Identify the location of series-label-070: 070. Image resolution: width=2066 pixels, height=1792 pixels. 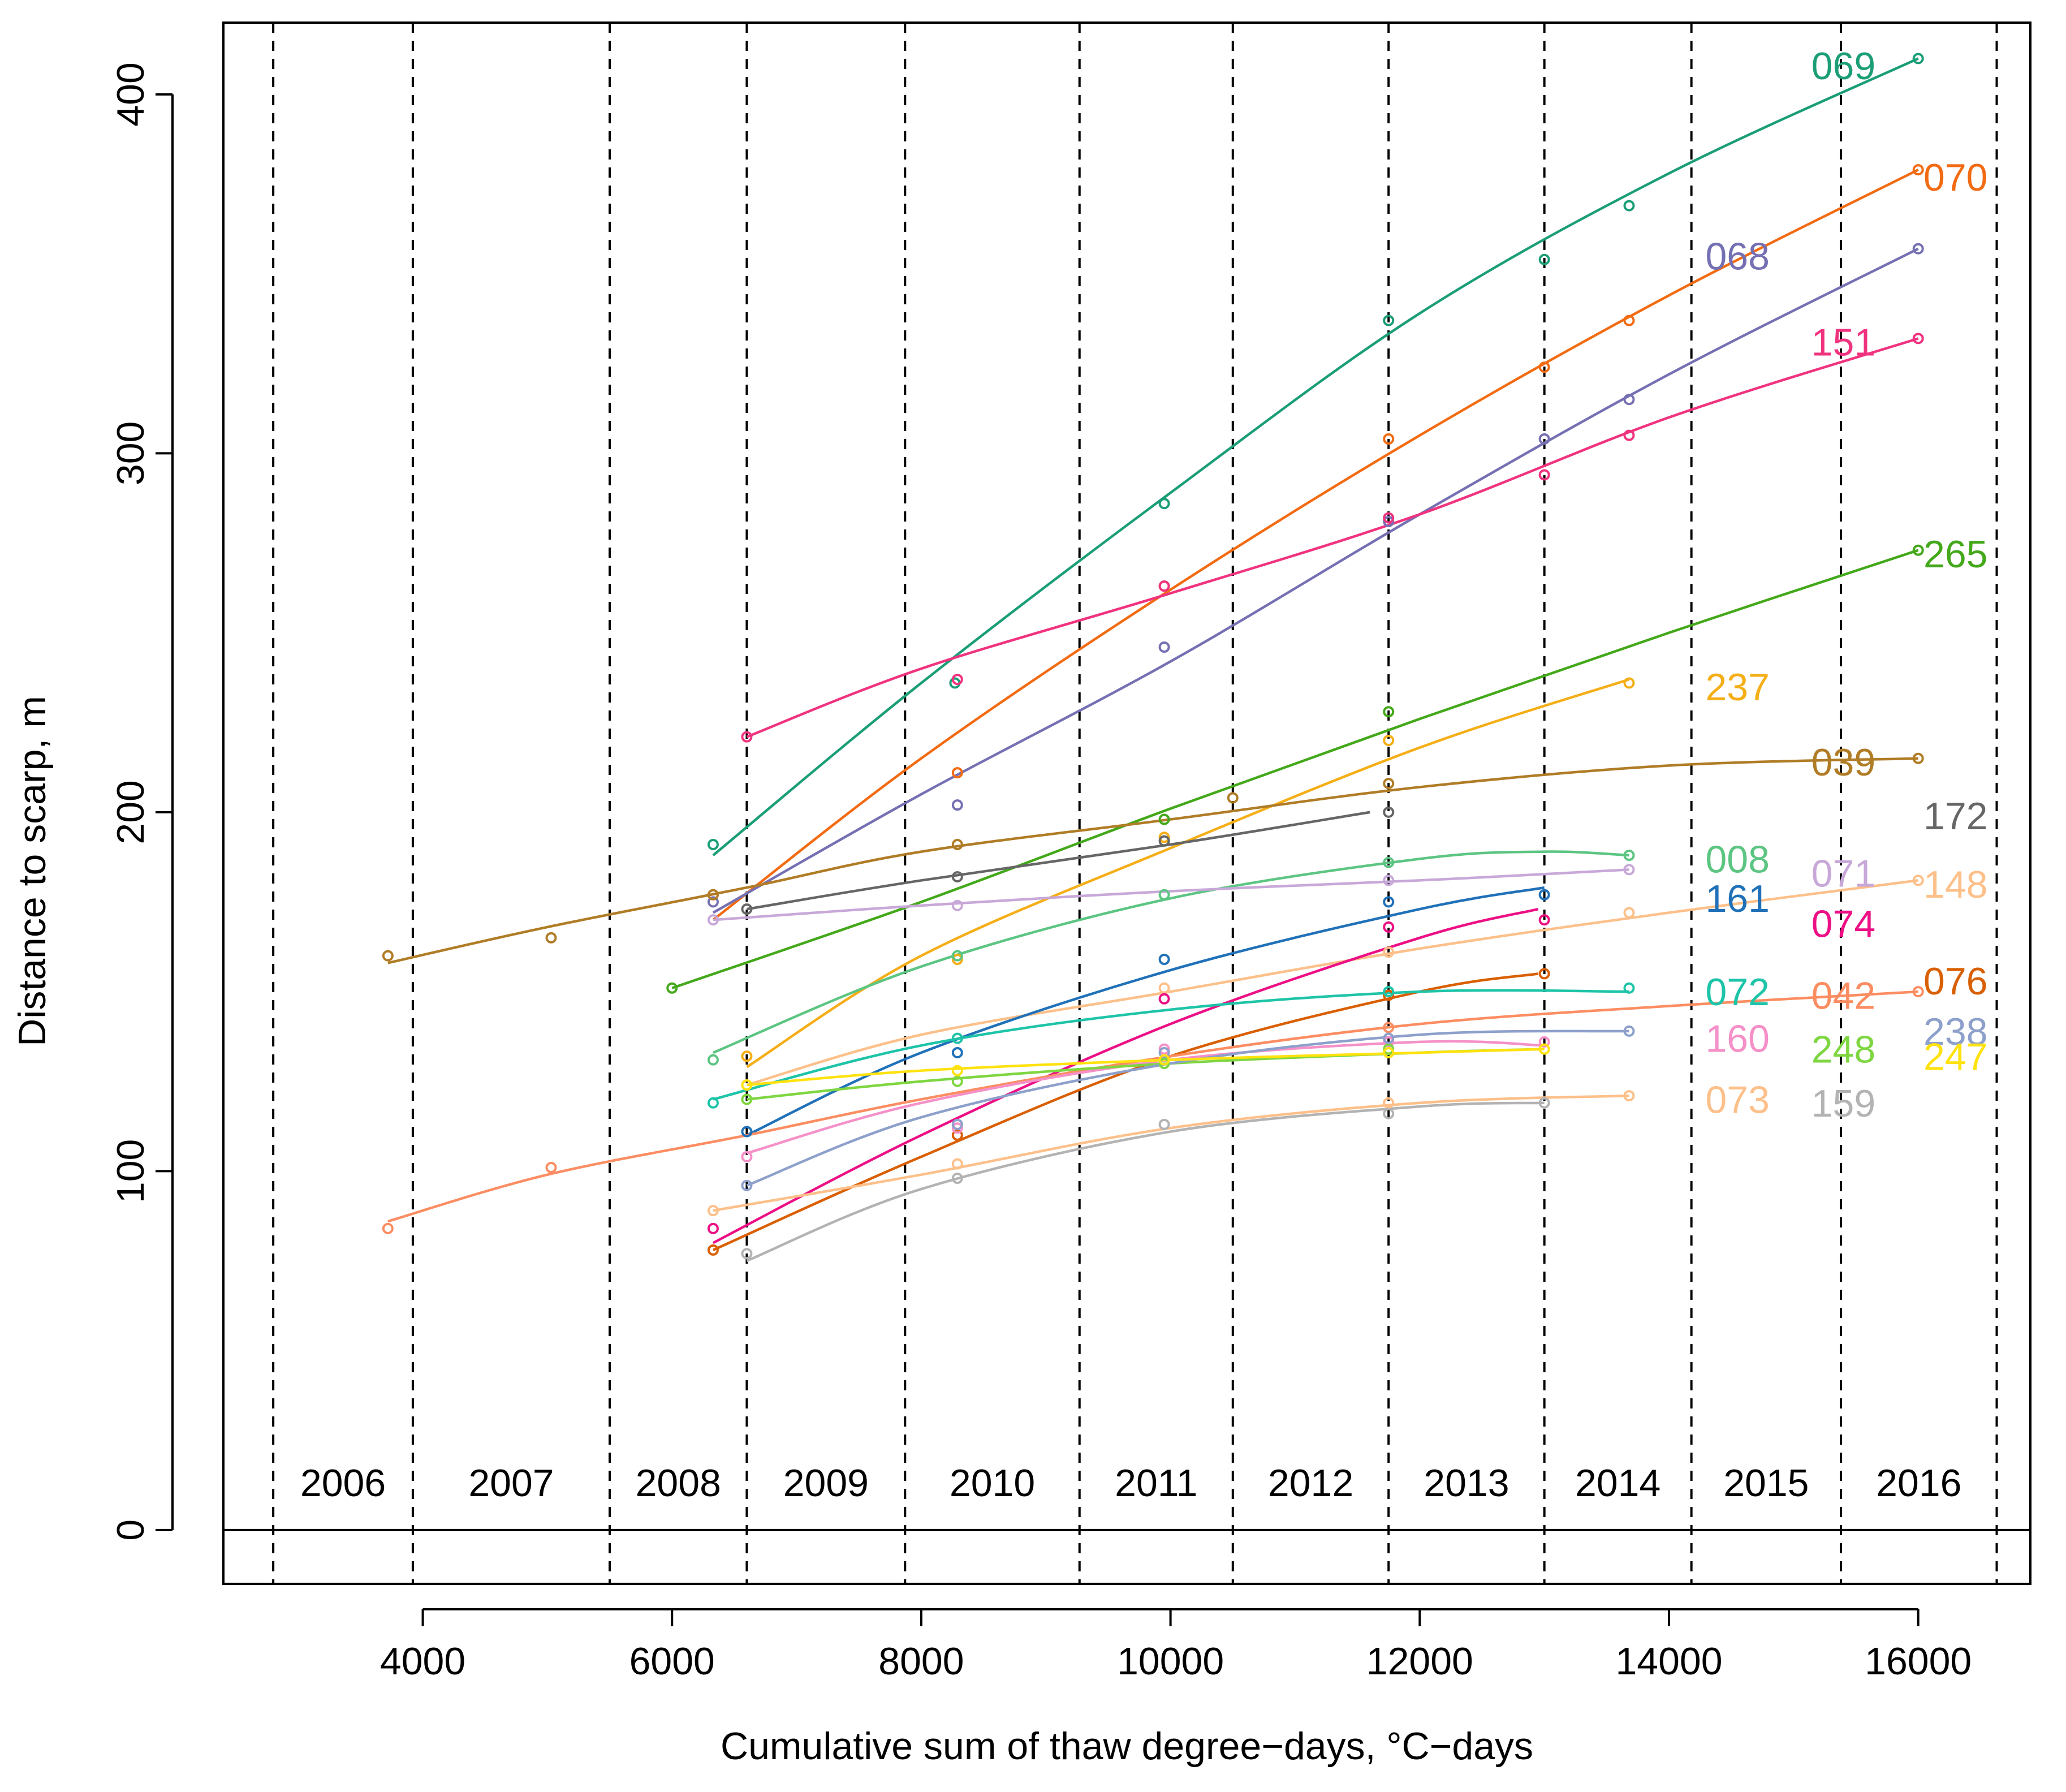
(1955, 177).